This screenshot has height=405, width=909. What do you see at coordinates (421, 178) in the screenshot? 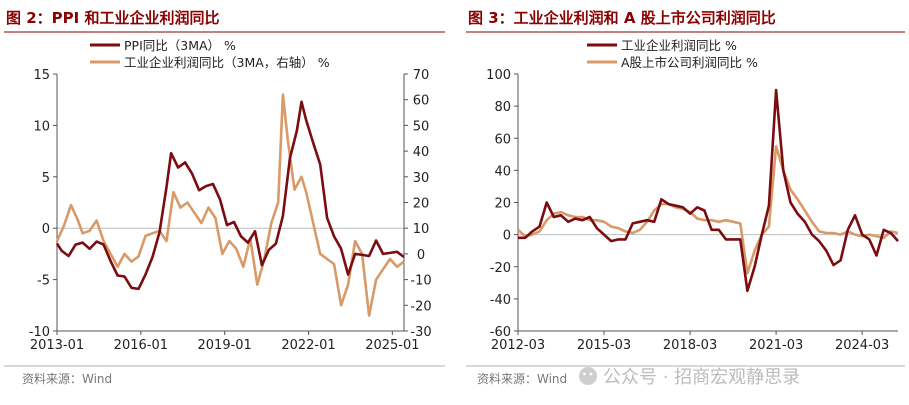
I see `left-y2-tick-label: 30` at bounding box center [421, 178].